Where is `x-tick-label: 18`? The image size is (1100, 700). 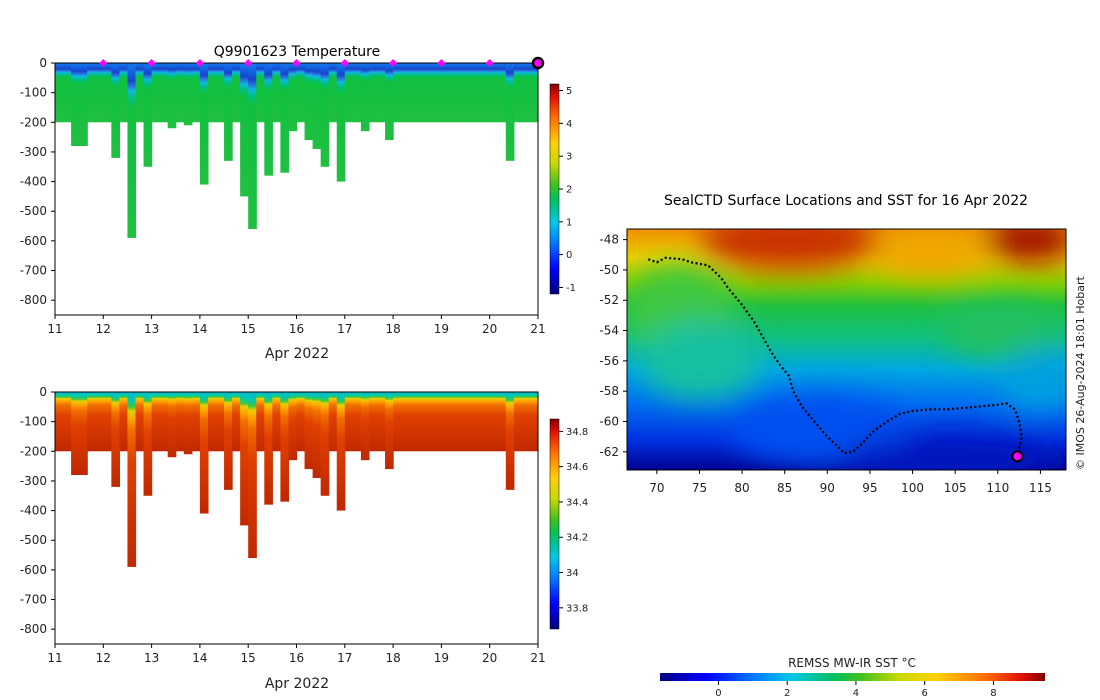 x-tick-label: 18 is located at coordinates (392, 658).